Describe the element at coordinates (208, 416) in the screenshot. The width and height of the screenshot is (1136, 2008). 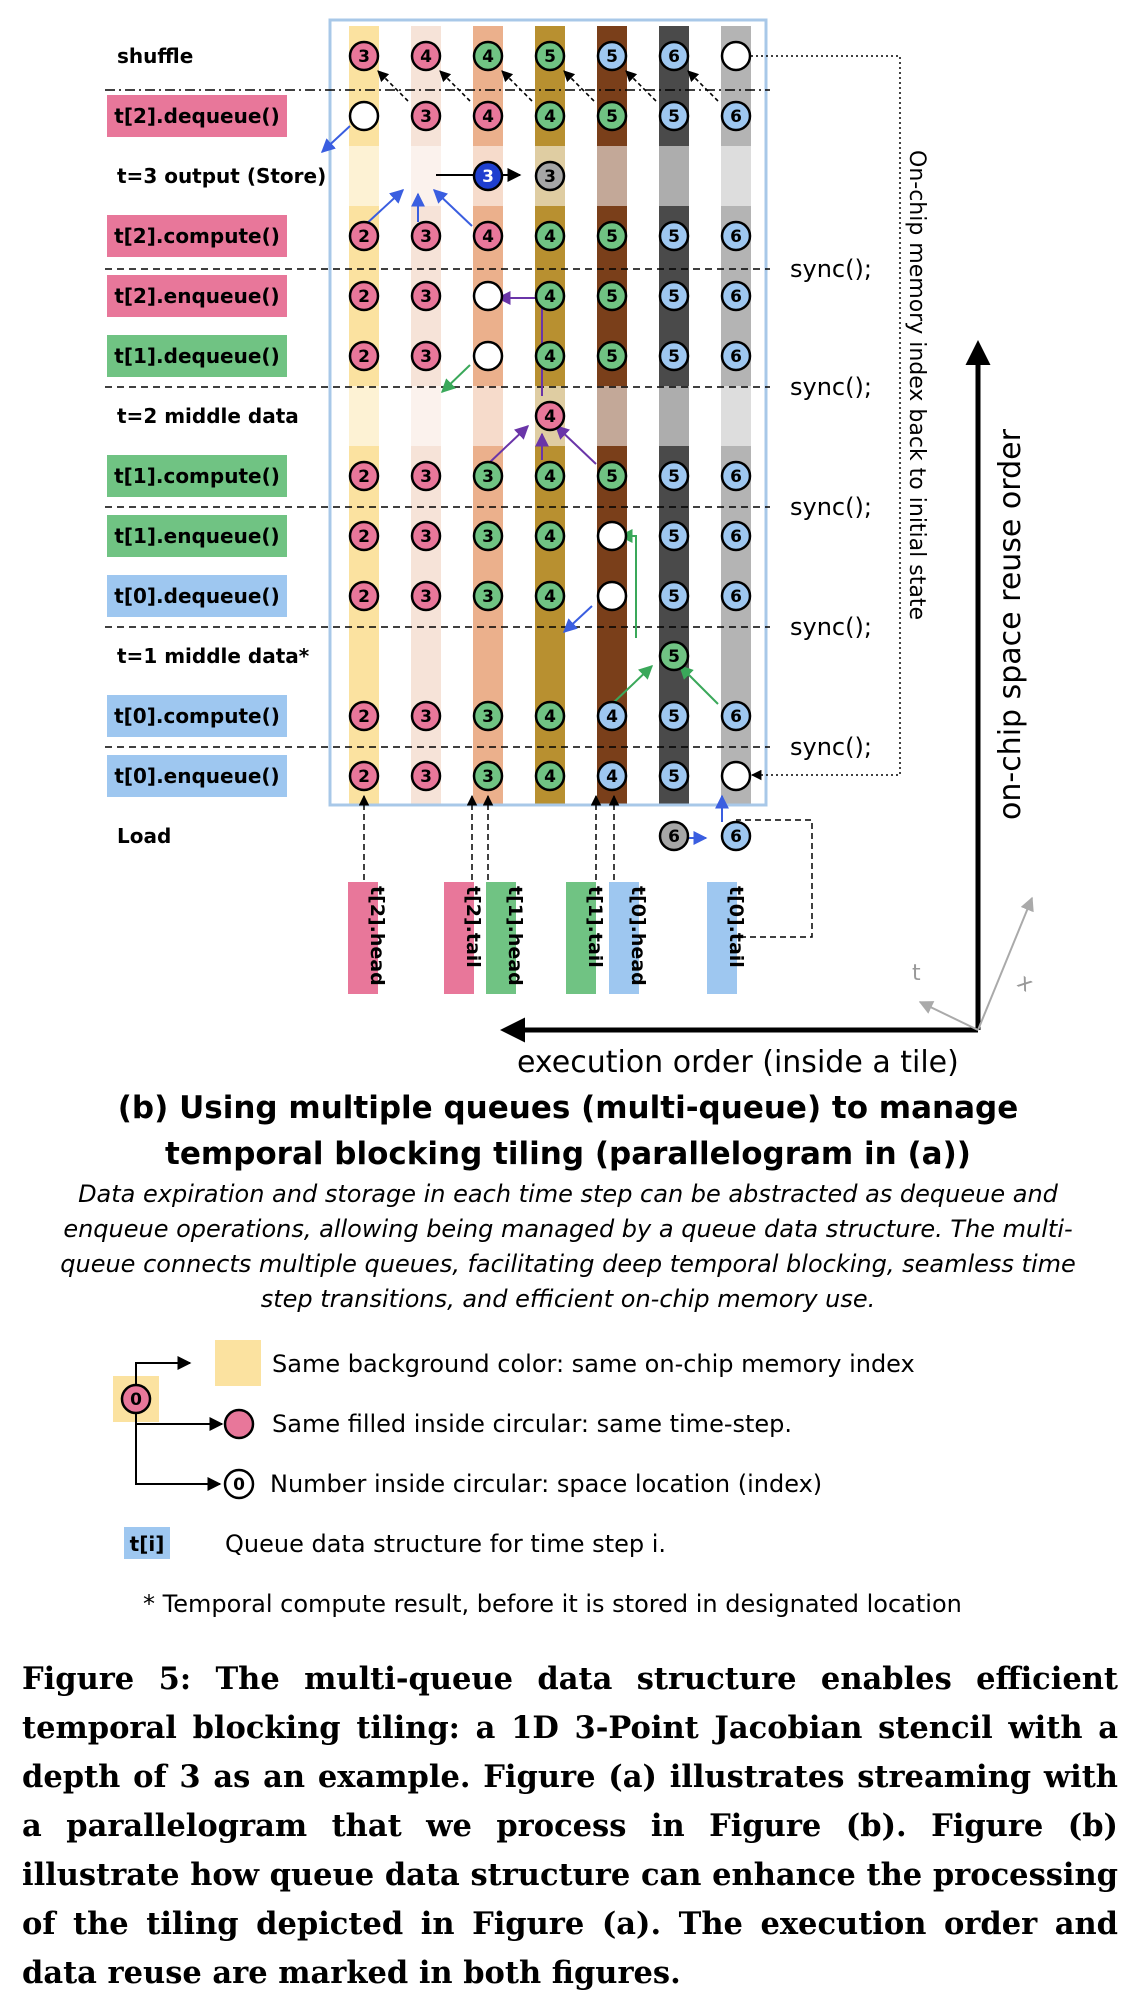
I see `phase-label: t=2 middle data` at that location.